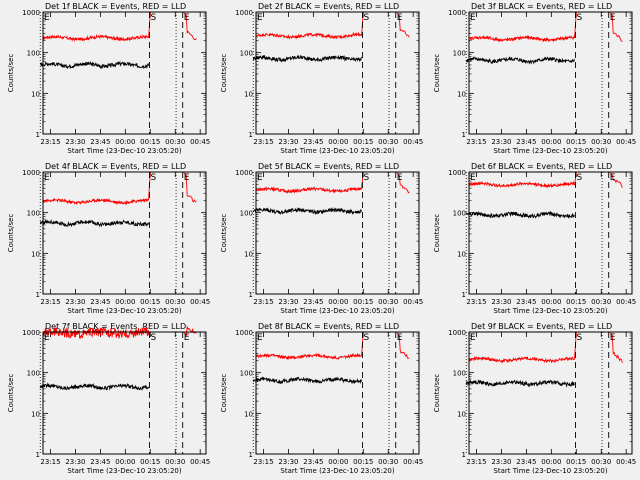 This screenshot has width=640, height=480. Describe the element at coordinates (541, 6) in the screenshot. I see `chart-title: Det 3f BLACK = Events, RED = LLD` at that location.